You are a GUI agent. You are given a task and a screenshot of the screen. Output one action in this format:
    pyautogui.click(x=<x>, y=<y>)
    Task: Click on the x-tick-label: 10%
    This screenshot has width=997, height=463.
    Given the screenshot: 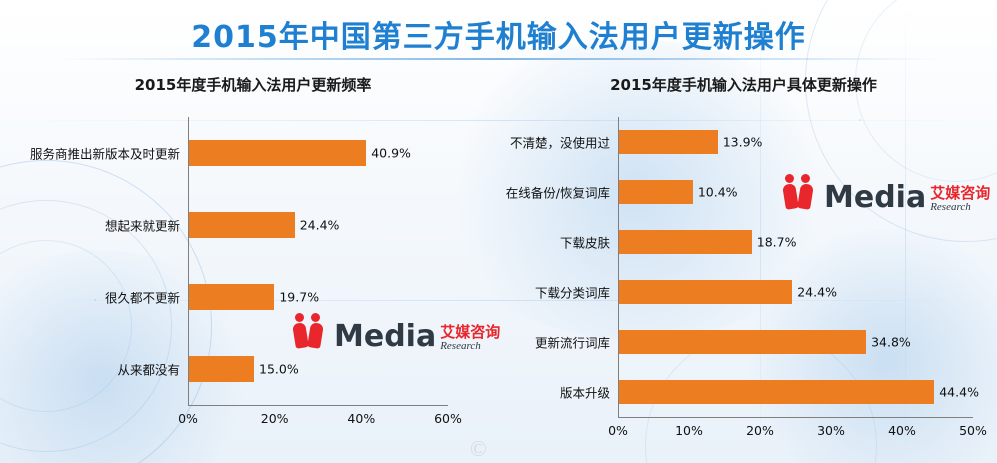 What is the action you would take?
    pyautogui.click(x=689, y=430)
    